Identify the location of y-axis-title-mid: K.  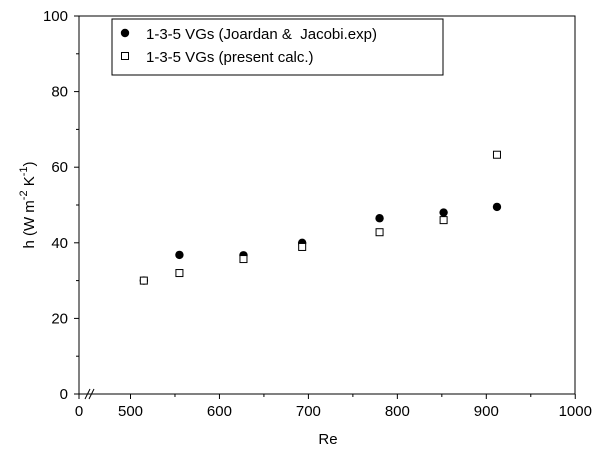
(29, 183).